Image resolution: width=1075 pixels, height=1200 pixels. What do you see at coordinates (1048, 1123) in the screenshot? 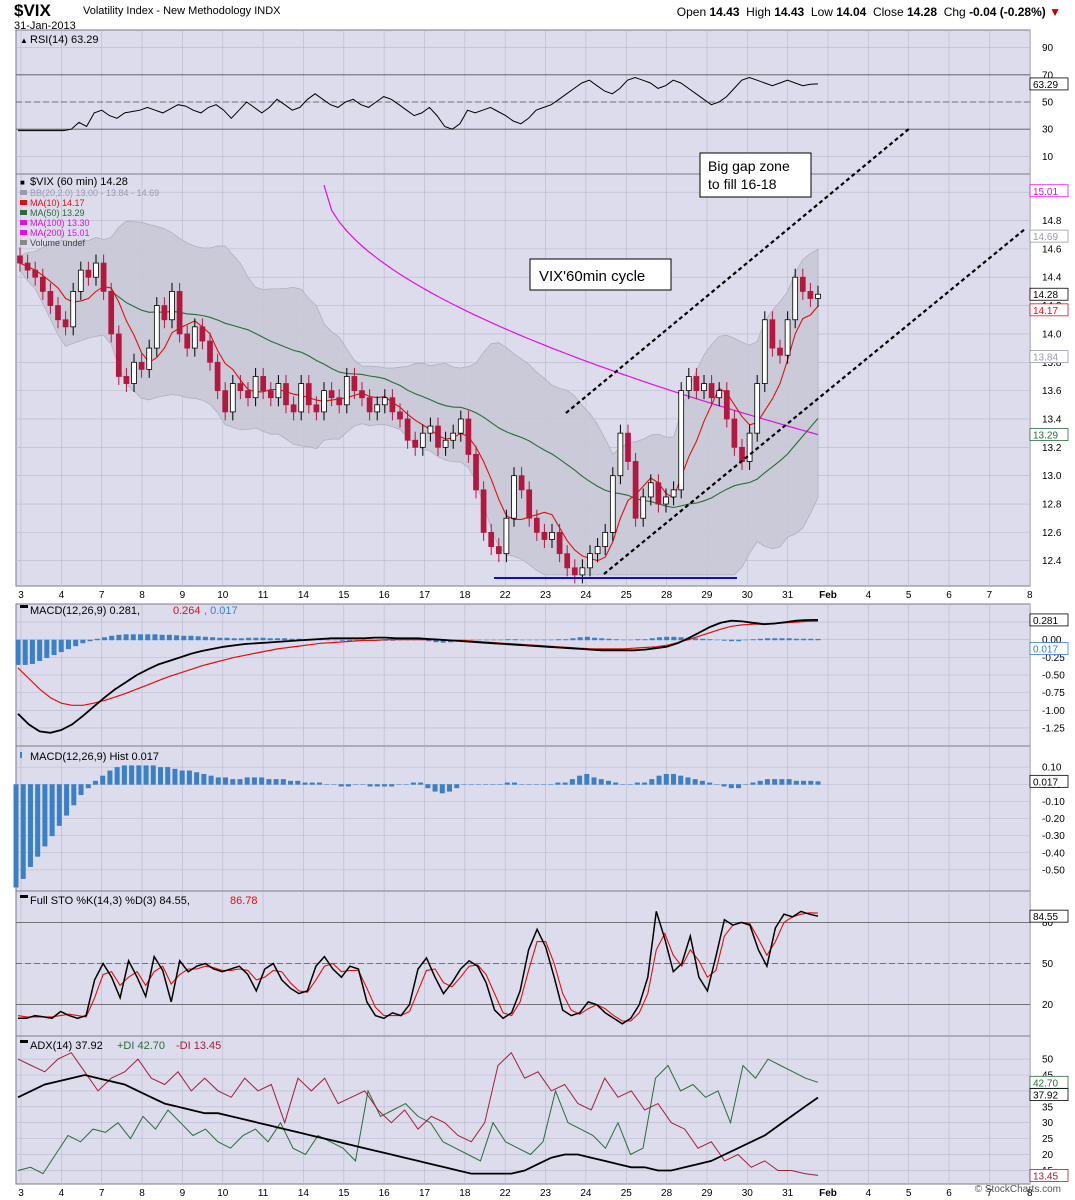
I see `ytick-label-adx: 30` at bounding box center [1048, 1123].